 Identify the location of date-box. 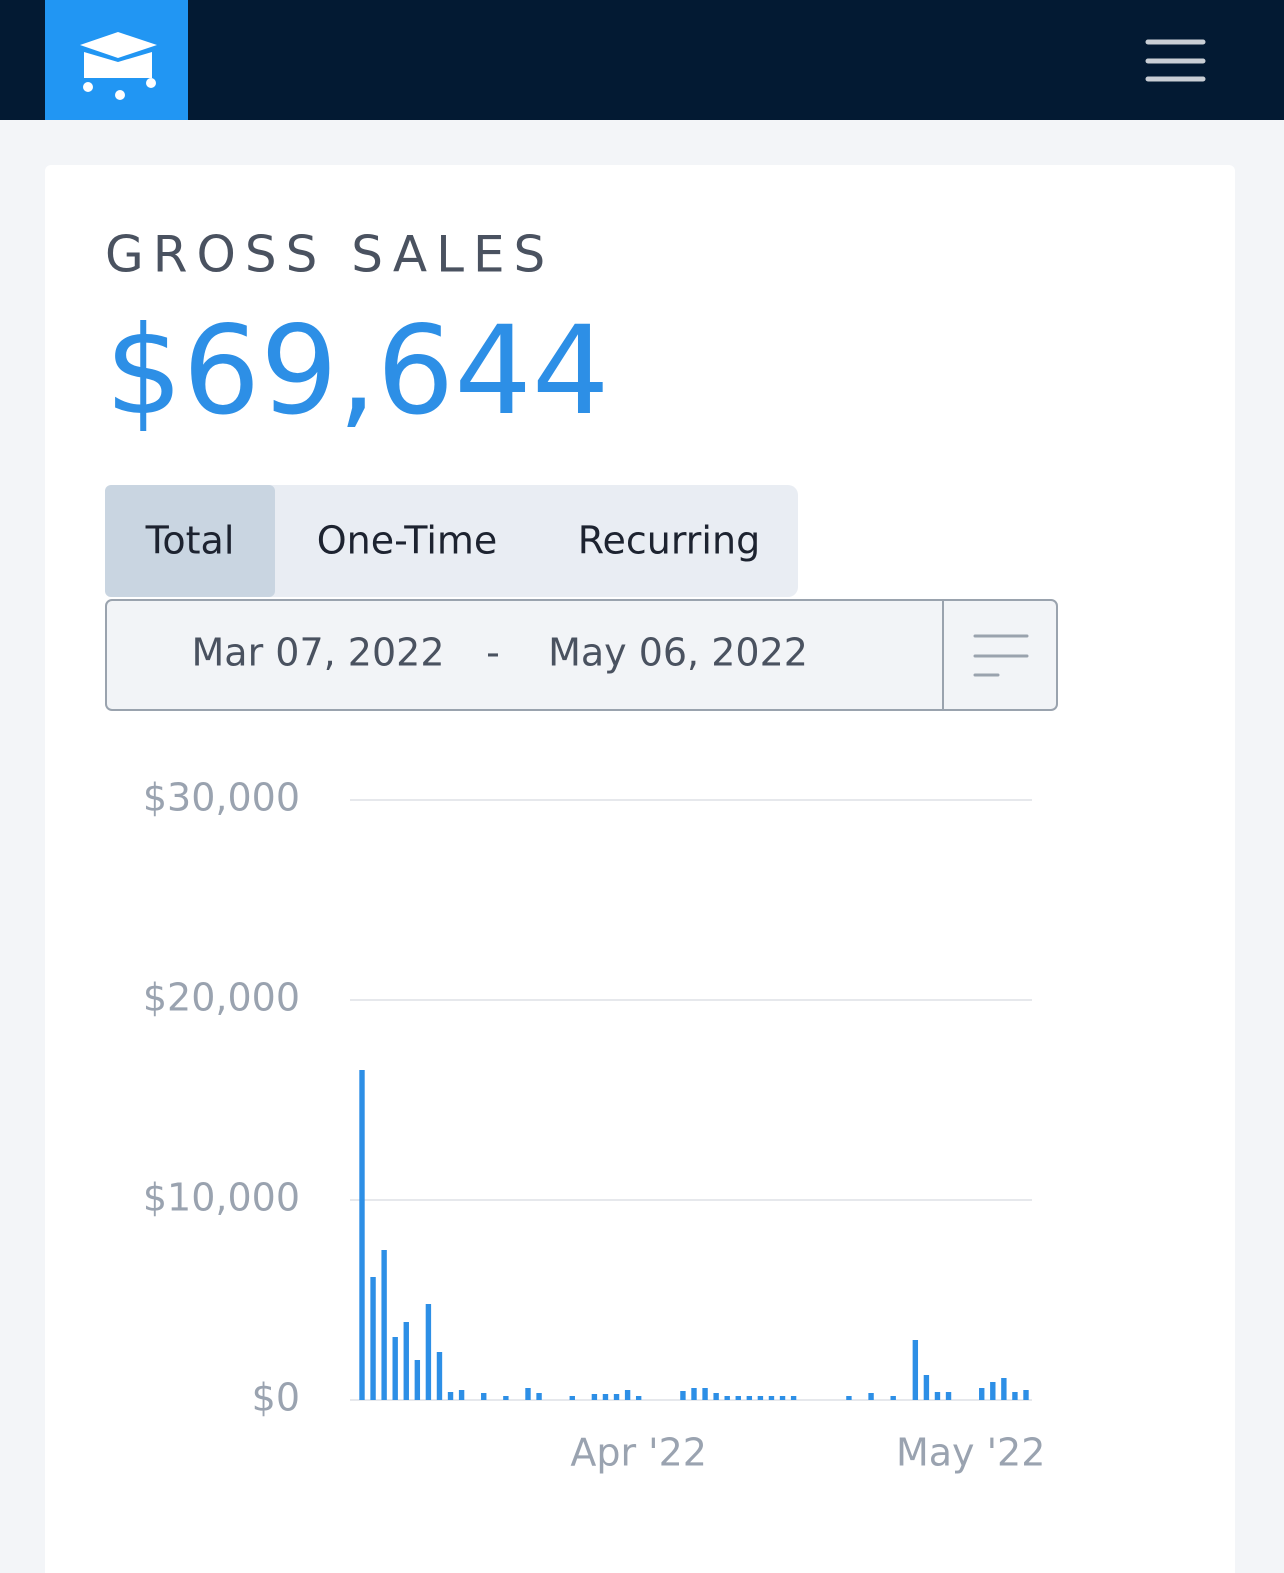
(581, 655).